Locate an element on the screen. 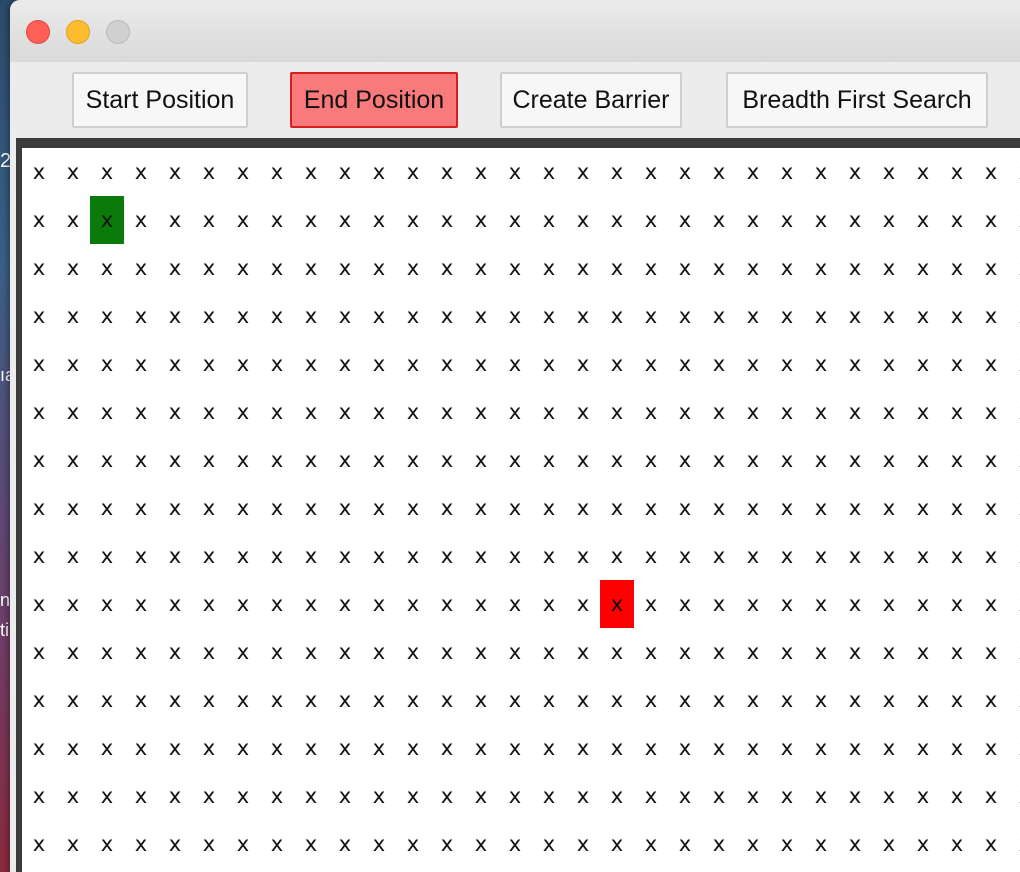  start-position-button: Start Position is located at coordinates (160, 100).